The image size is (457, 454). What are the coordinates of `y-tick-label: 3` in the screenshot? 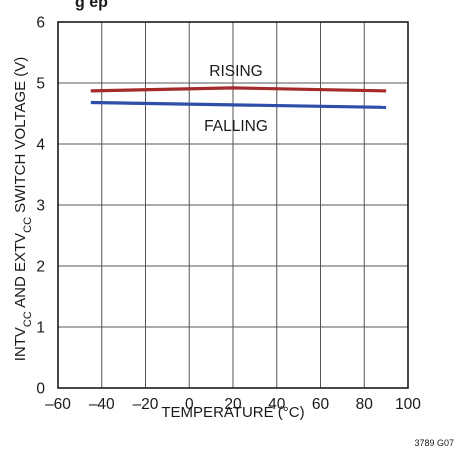 It's located at (40, 206).